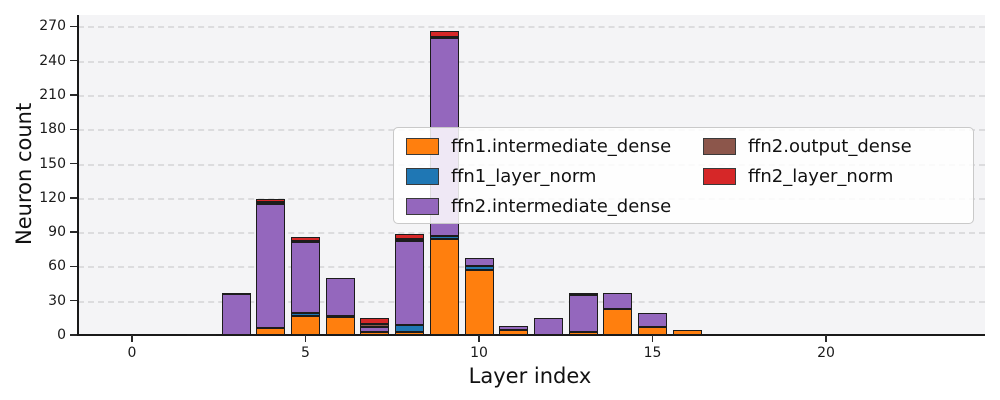 The image size is (1000, 400). I want to click on legend-item-ffn1.intermediate_dense: ffn1.intermediate_dense, so click(551, 147).